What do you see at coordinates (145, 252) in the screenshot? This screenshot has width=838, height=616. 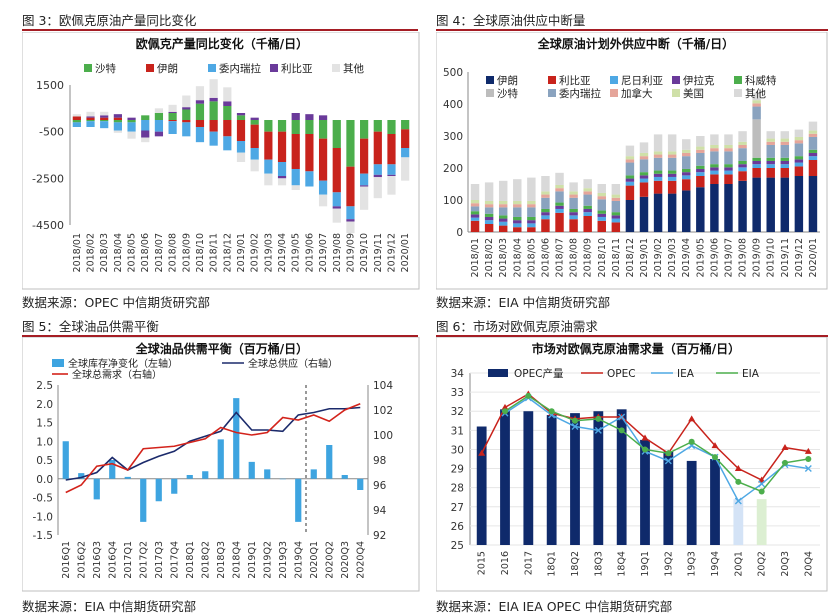 I see `x-tick-label: 2018/06` at bounding box center [145, 252].